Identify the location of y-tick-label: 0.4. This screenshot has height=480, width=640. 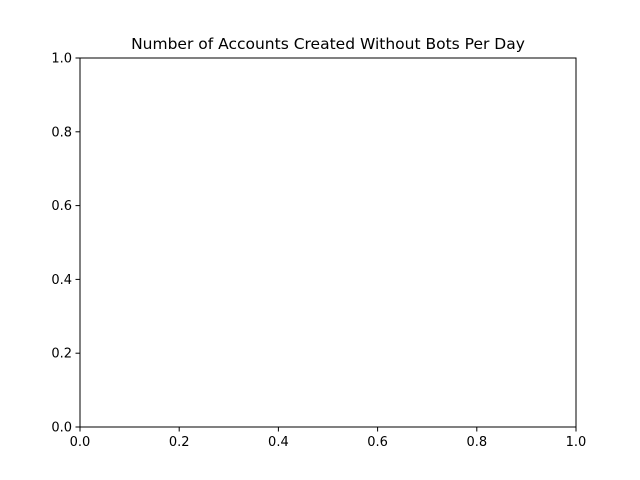
(61, 280).